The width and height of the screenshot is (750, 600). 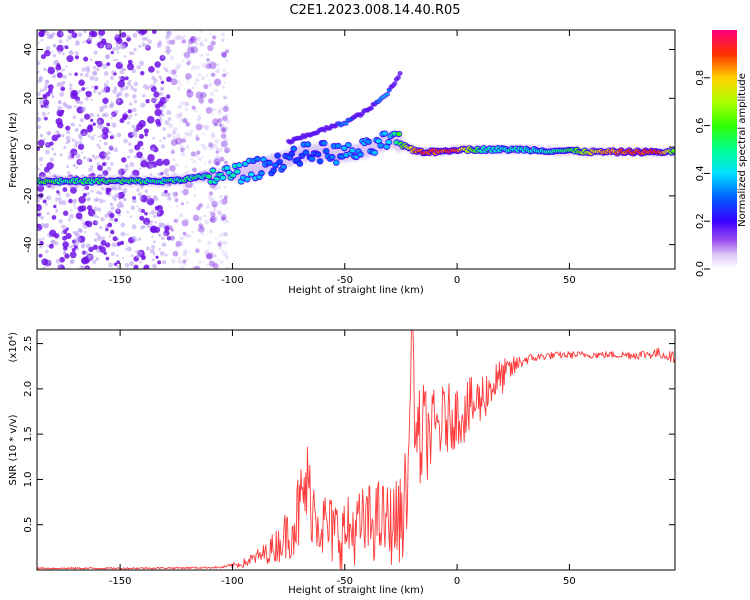 I want to click on chart-title: C2E1.2023.008.14.40.R05, so click(x=374, y=10).